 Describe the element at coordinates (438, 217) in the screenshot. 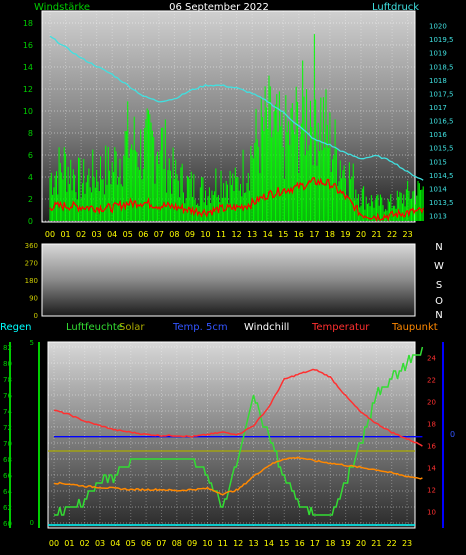

I see `pressure-y-tick: 1013` at that location.